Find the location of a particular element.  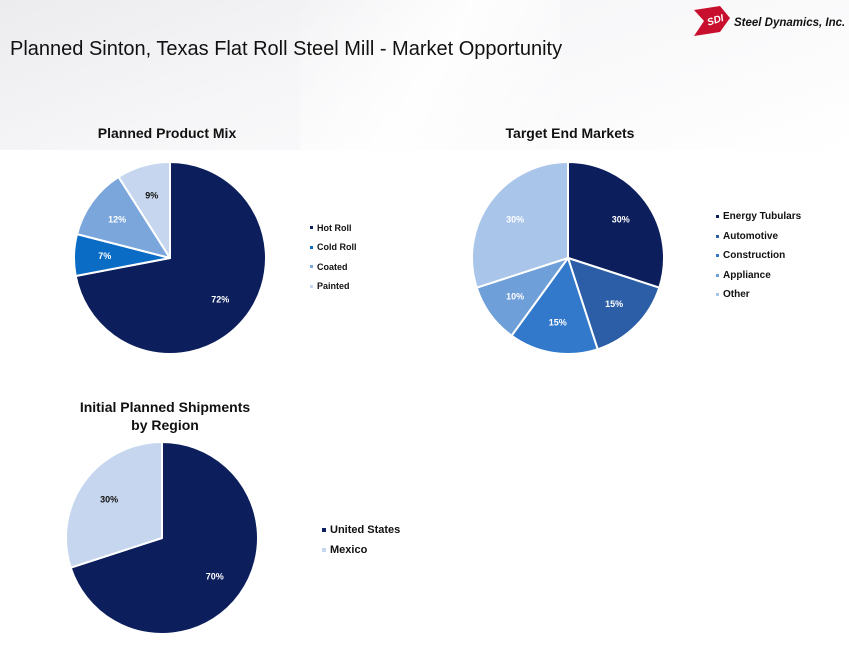

legend-label-painted: Painted is located at coordinates (333, 286).